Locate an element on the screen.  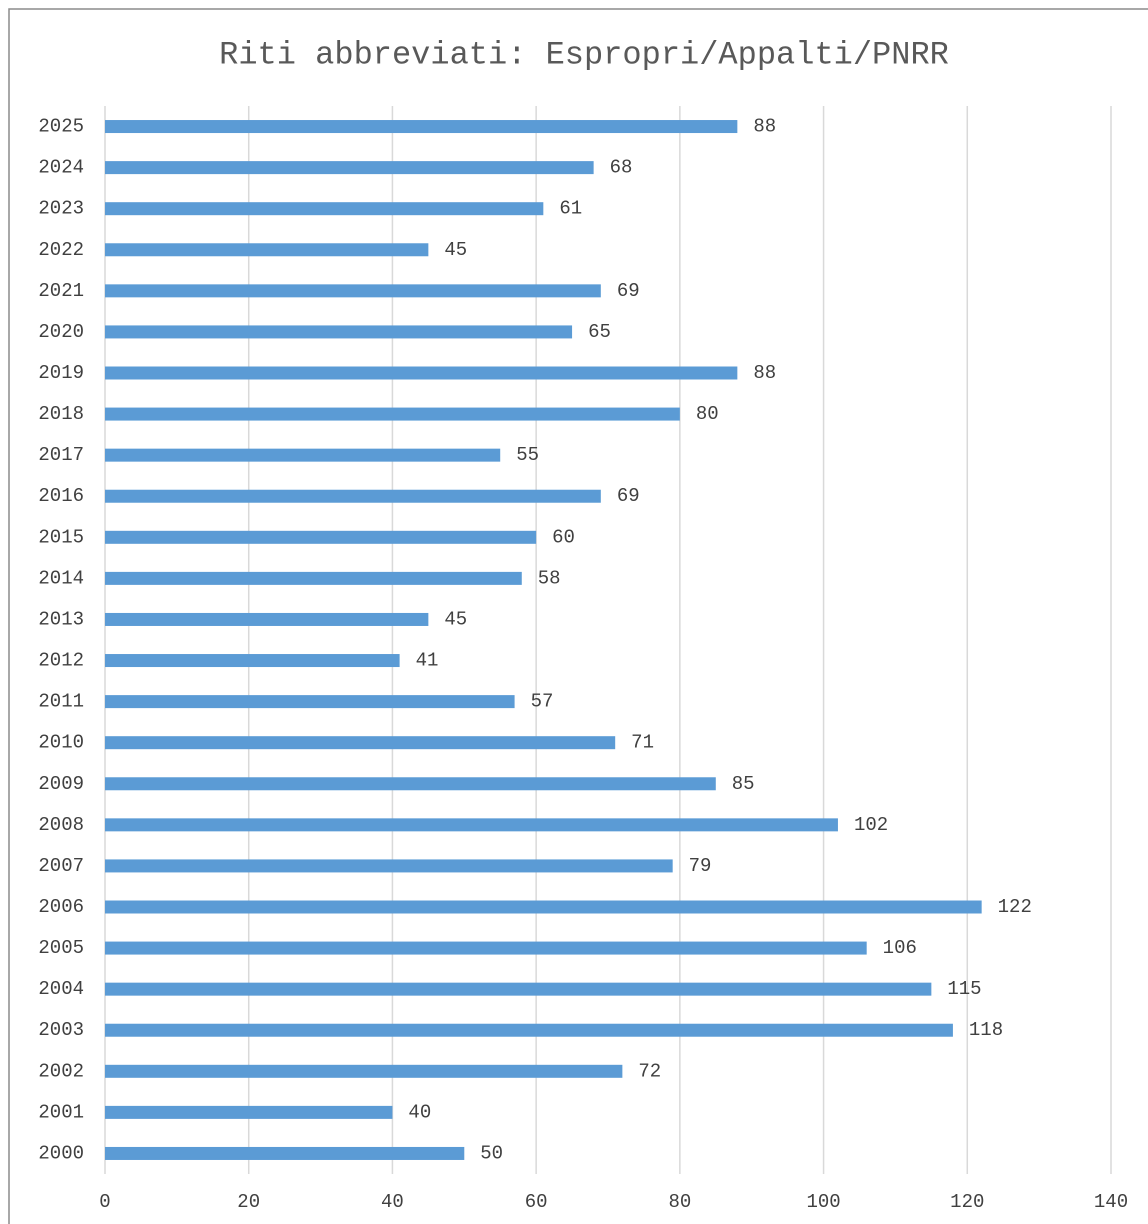
data-label: 115 is located at coordinates (964, 989).